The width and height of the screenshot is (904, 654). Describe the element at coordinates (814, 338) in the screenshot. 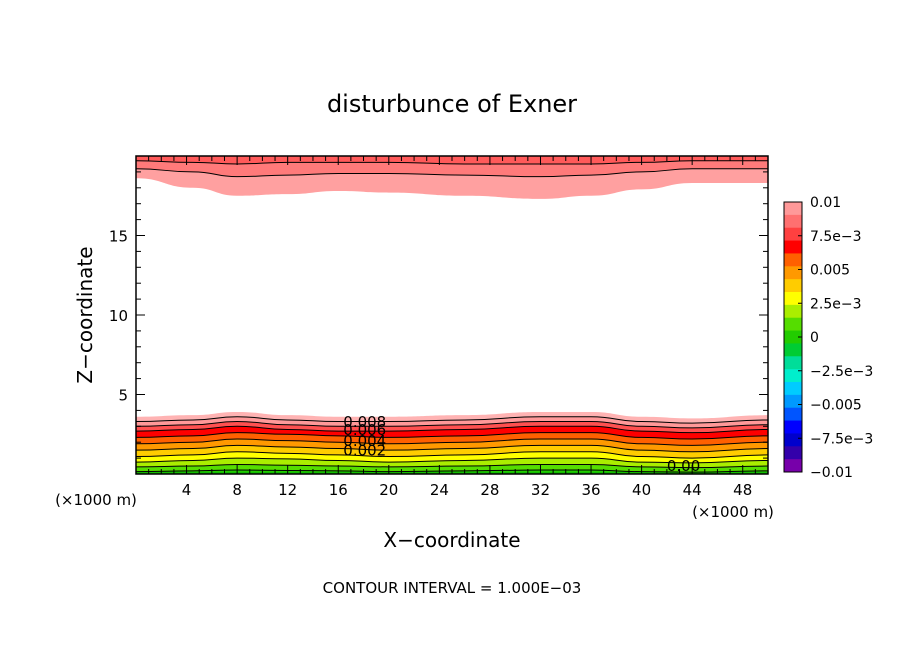

I see `colorbar-tick-label: 0` at that location.